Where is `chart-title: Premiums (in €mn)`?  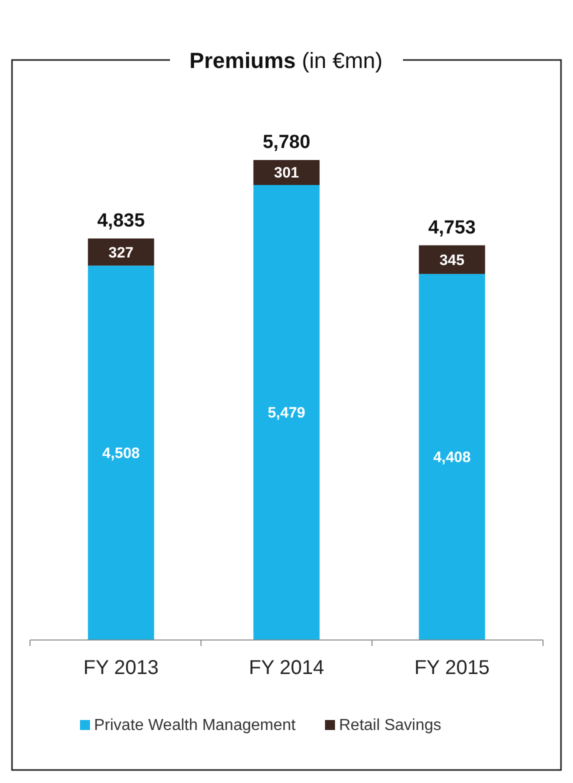 chart-title: Premiums (in €mn) is located at coordinates (286, 60).